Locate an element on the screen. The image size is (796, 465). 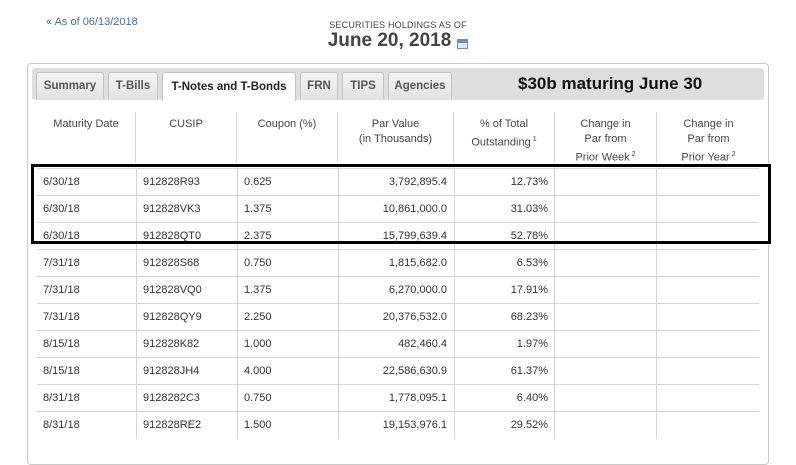
tab-frn: FRN is located at coordinates (319, 85).